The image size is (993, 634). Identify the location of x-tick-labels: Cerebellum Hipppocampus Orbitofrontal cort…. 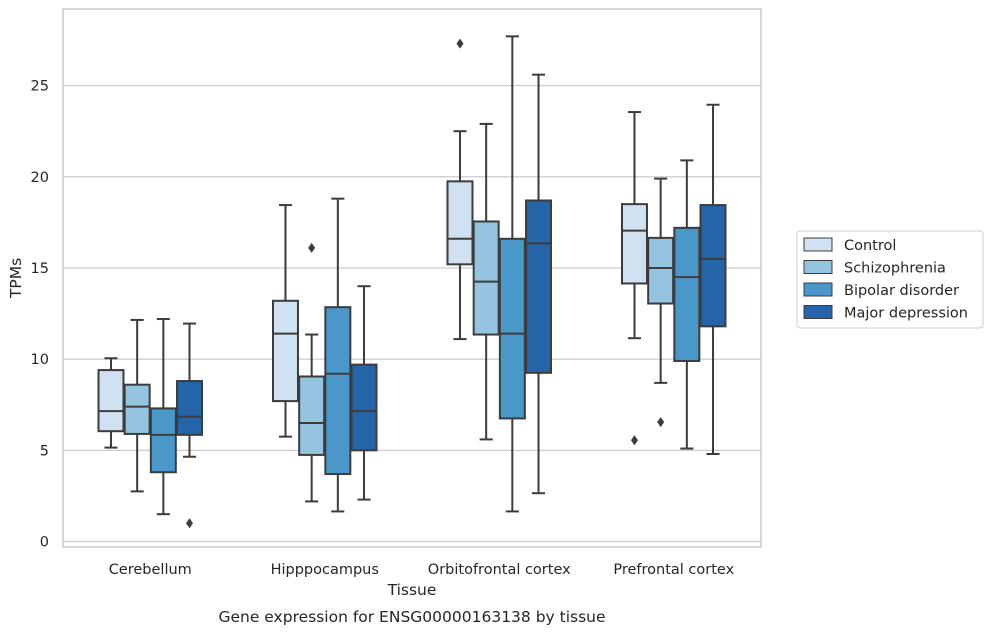
(422, 570).